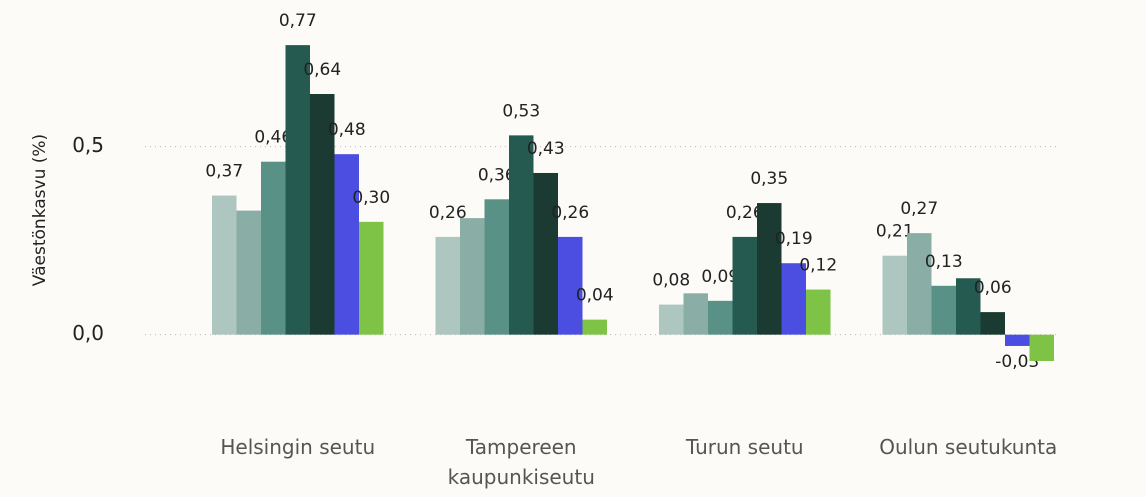  Describe the element at coordinates (298, 21) in the screenshot. I see `data-label: 0,77` at that location.